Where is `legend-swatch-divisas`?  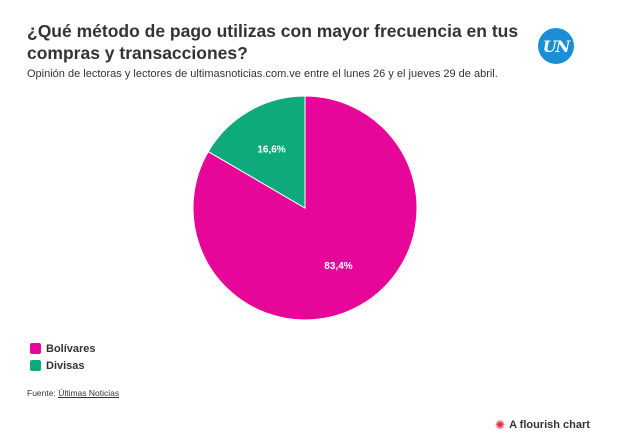 legend-swatch-divisas is located at coordinates (35, 365).